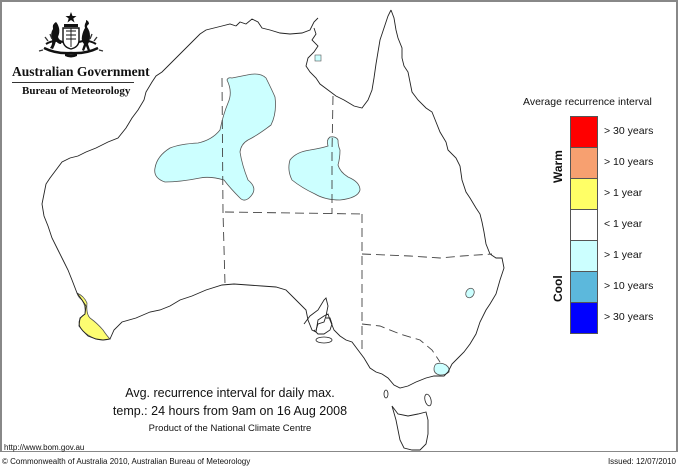 The width and height of the screenshot is (680, 467). I want to click on tasmania-coastline, so click(410, 428).